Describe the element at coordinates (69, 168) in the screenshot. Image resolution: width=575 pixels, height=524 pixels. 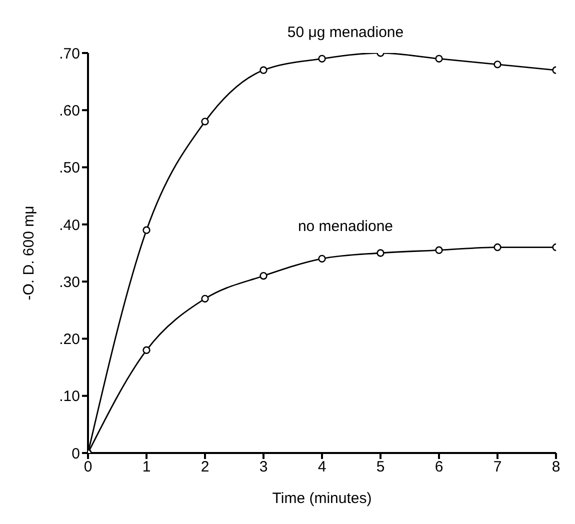
I see `y-tick-label: .50` at that location.